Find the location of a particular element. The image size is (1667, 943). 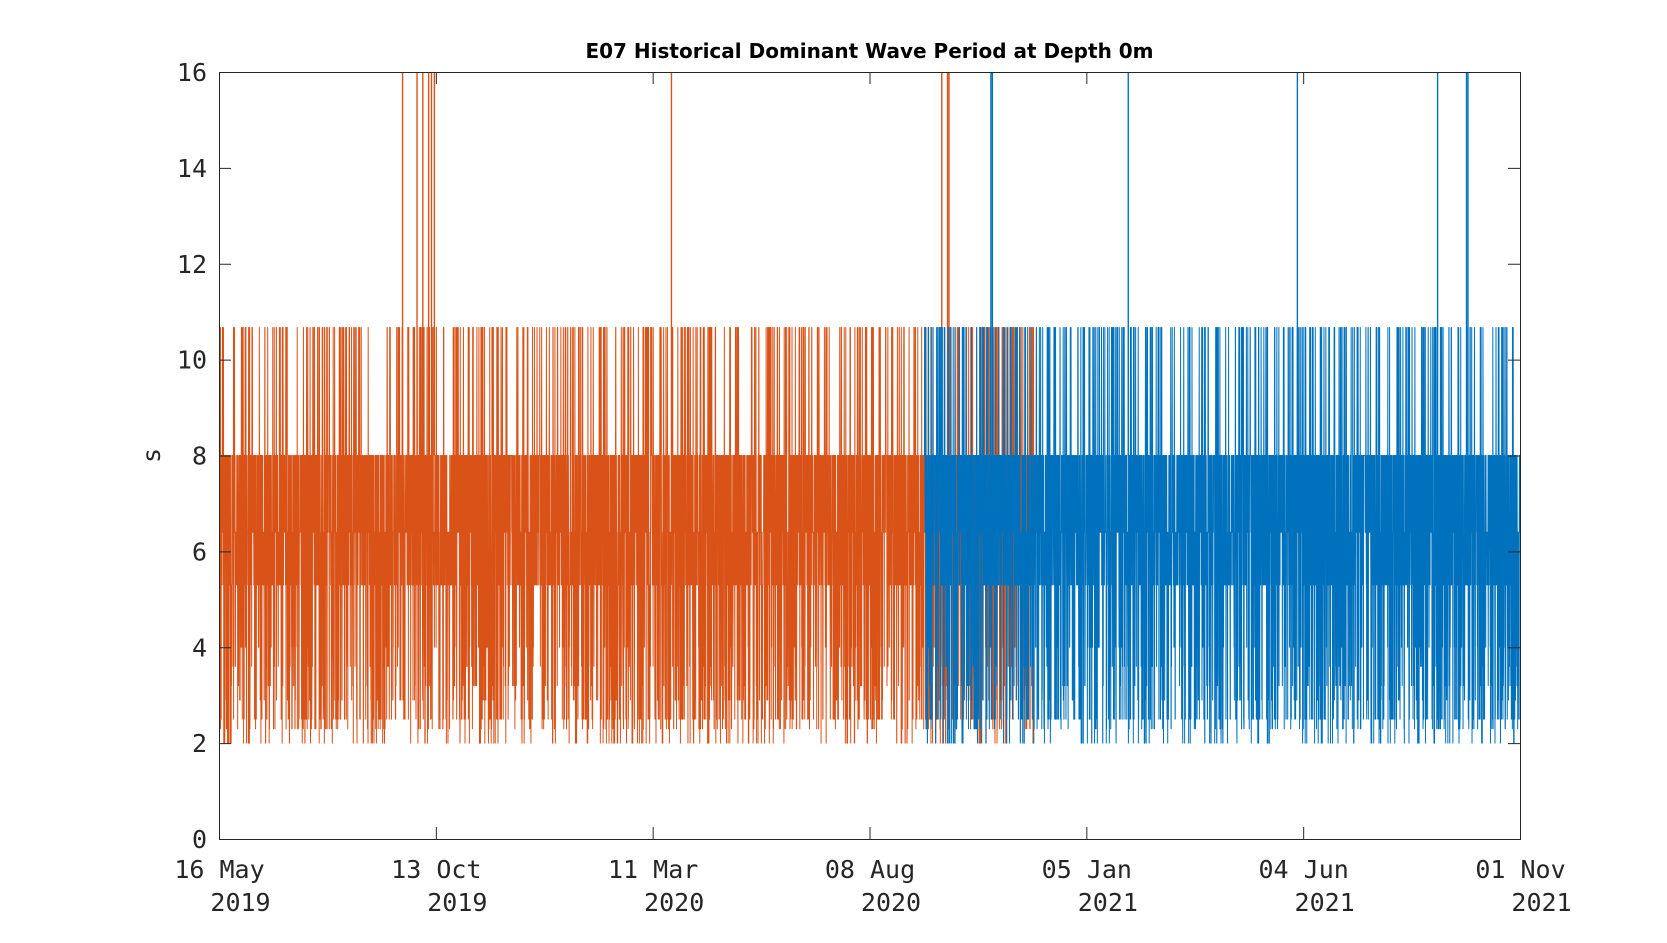

y-tick-label: 8 is located at coordinates (199, 456).